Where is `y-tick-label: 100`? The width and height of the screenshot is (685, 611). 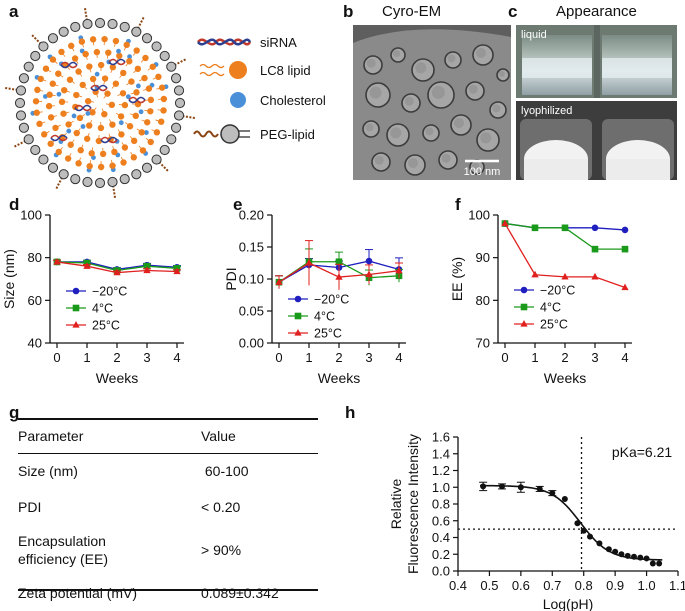
y-tick-label: 100 is located at coordinates (31, 215).